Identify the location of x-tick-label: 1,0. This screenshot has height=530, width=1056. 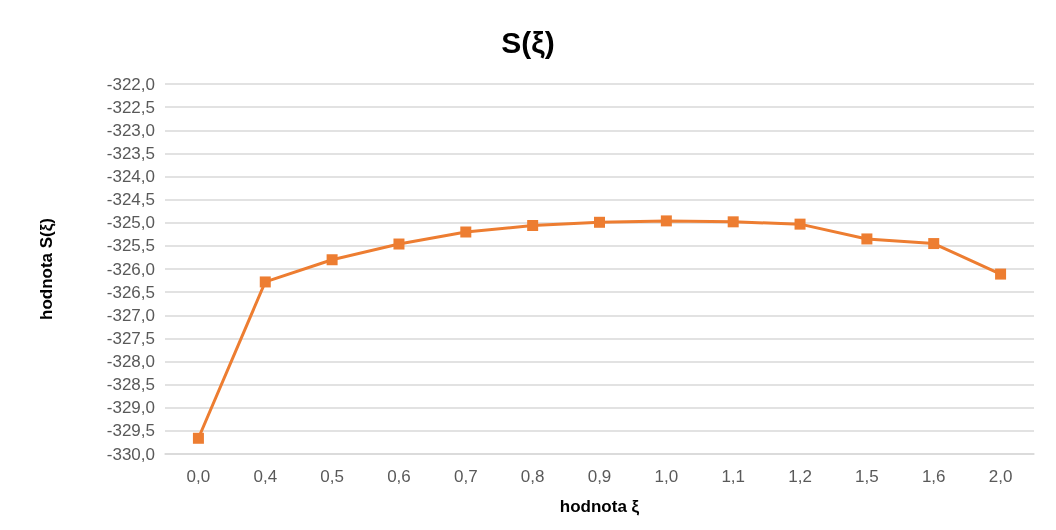
(666, 476).